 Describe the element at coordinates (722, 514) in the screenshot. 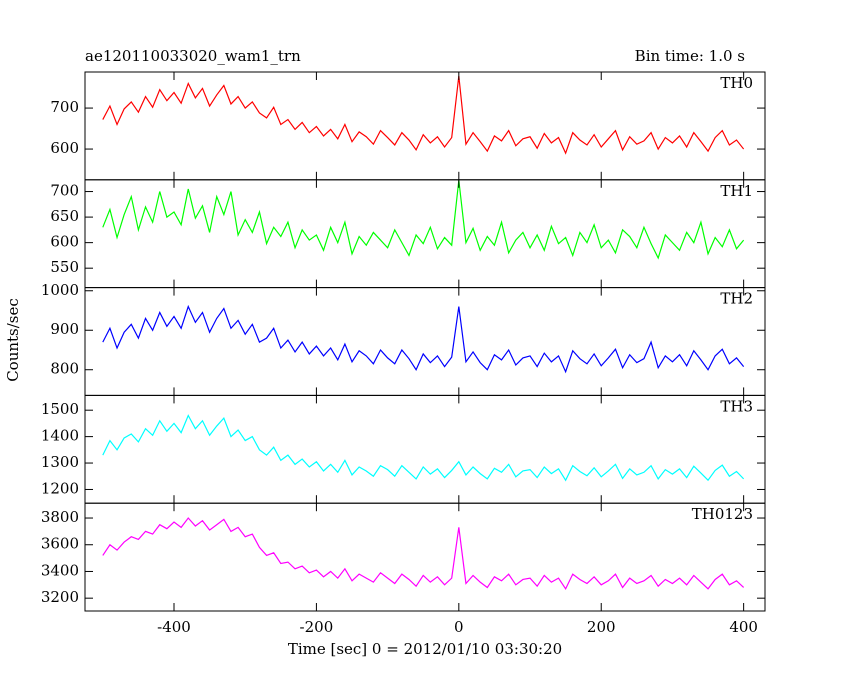

I see `series-label: TH0123` at that location.